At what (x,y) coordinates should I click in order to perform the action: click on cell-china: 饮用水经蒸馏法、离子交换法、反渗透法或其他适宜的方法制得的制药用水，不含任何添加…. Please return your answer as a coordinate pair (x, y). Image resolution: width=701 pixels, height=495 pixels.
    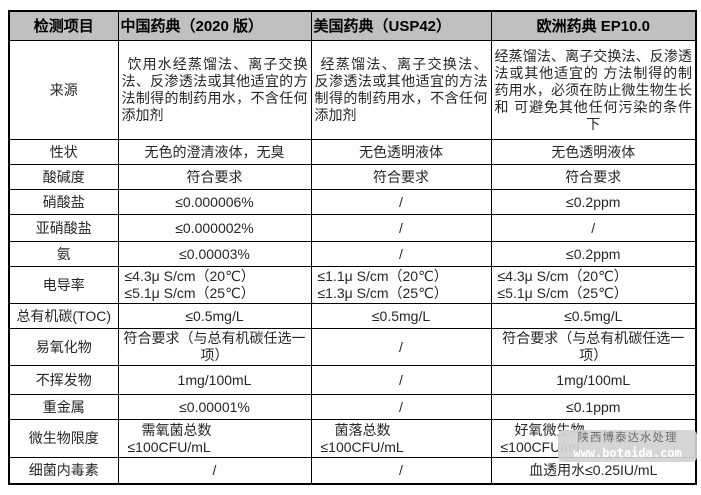
    Looking at the image, I should click on (214, 90).